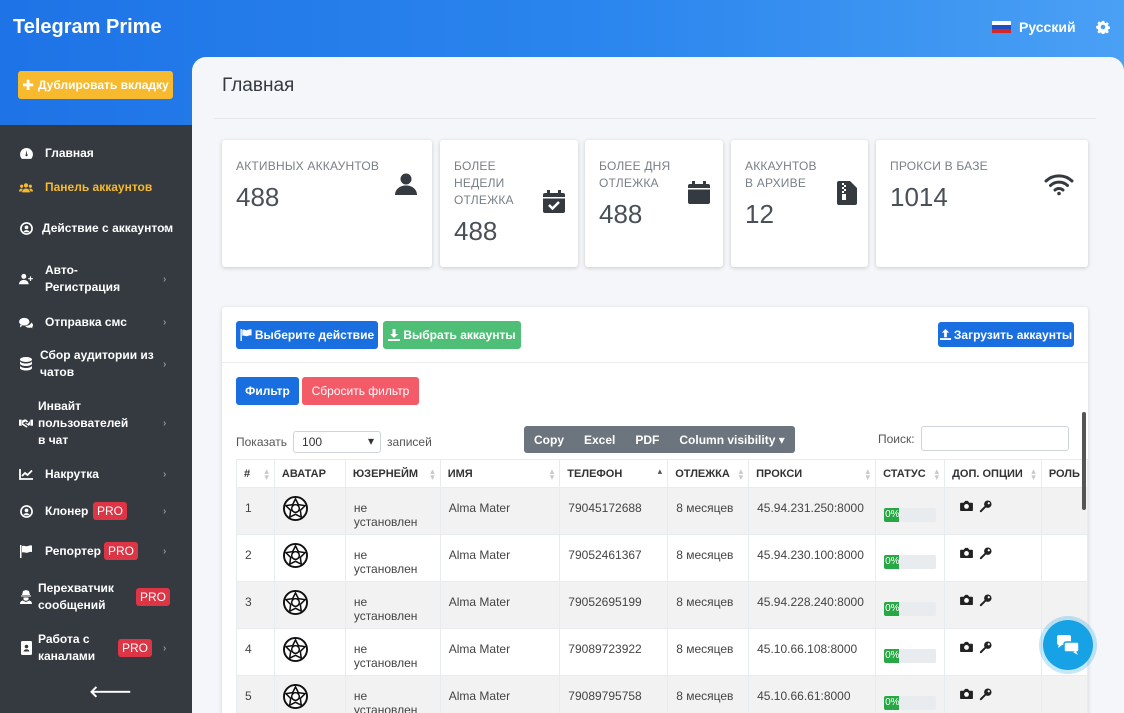 Image resolution: width=1124 pixels, height=713 pixels. I want to click on avatar-cell, so click(309, 605).